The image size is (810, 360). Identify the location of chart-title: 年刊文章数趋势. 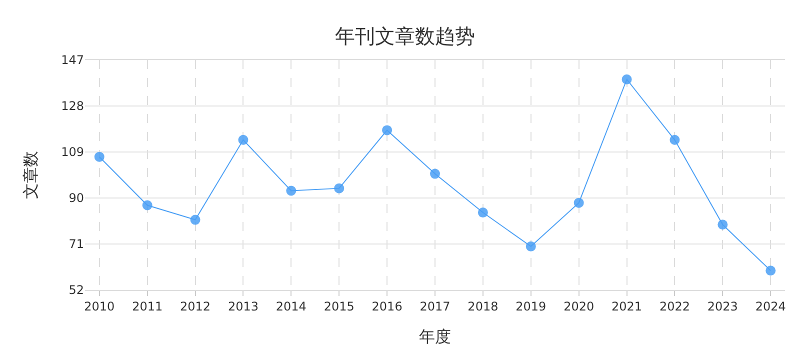
(405, 36).